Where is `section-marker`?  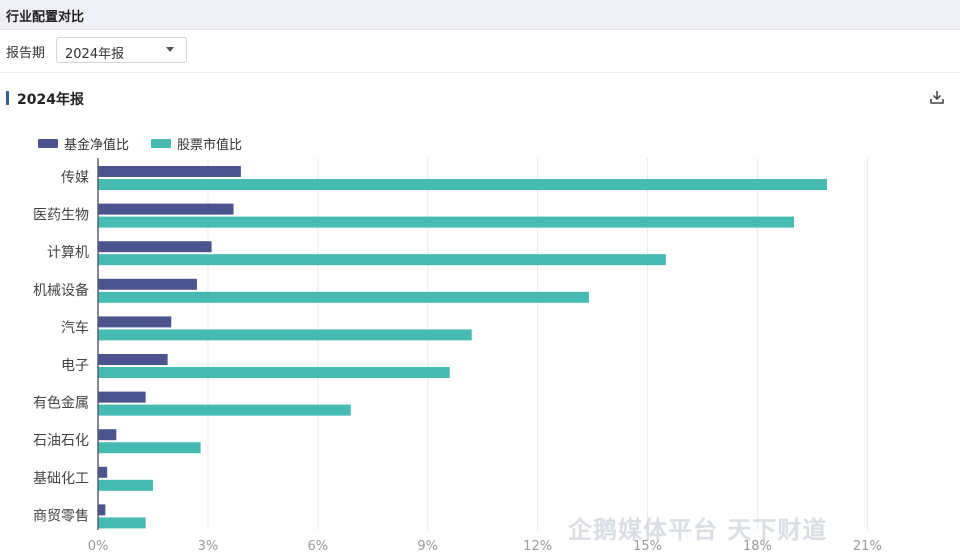
section-marker is located at coordinates (7, 98).